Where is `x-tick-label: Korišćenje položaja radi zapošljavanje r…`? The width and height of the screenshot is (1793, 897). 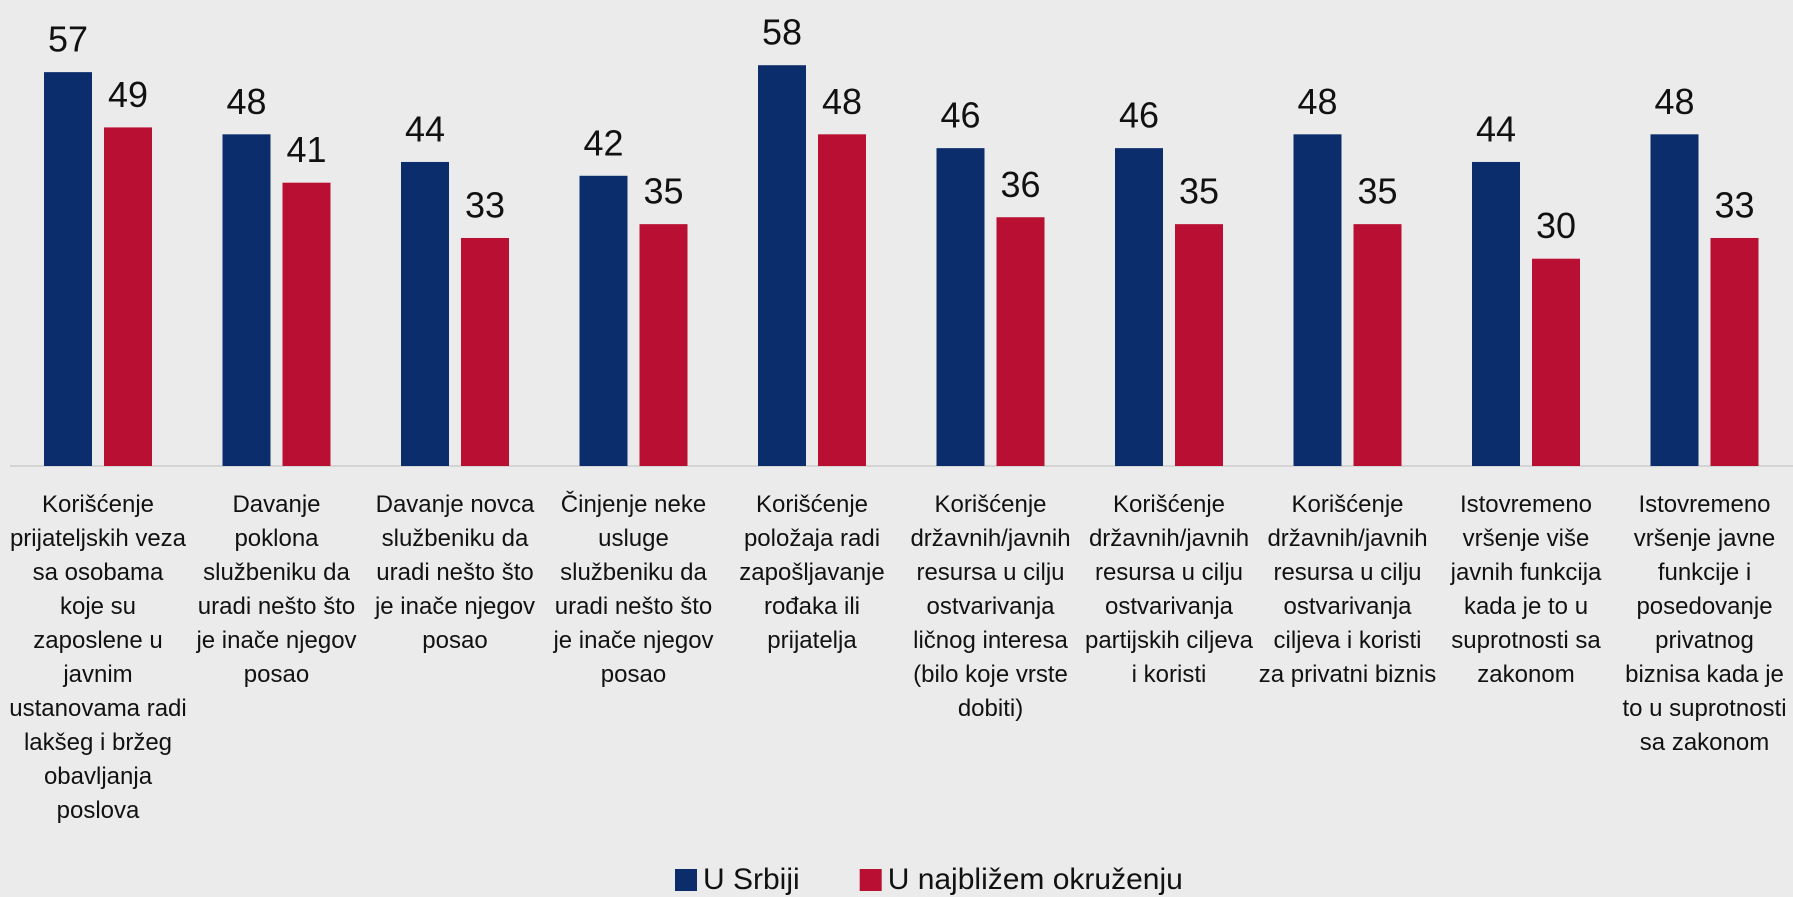
x-tick-label: Korišćenje položaja radi zapošljavanje r… is located at coordinates (812, 572).